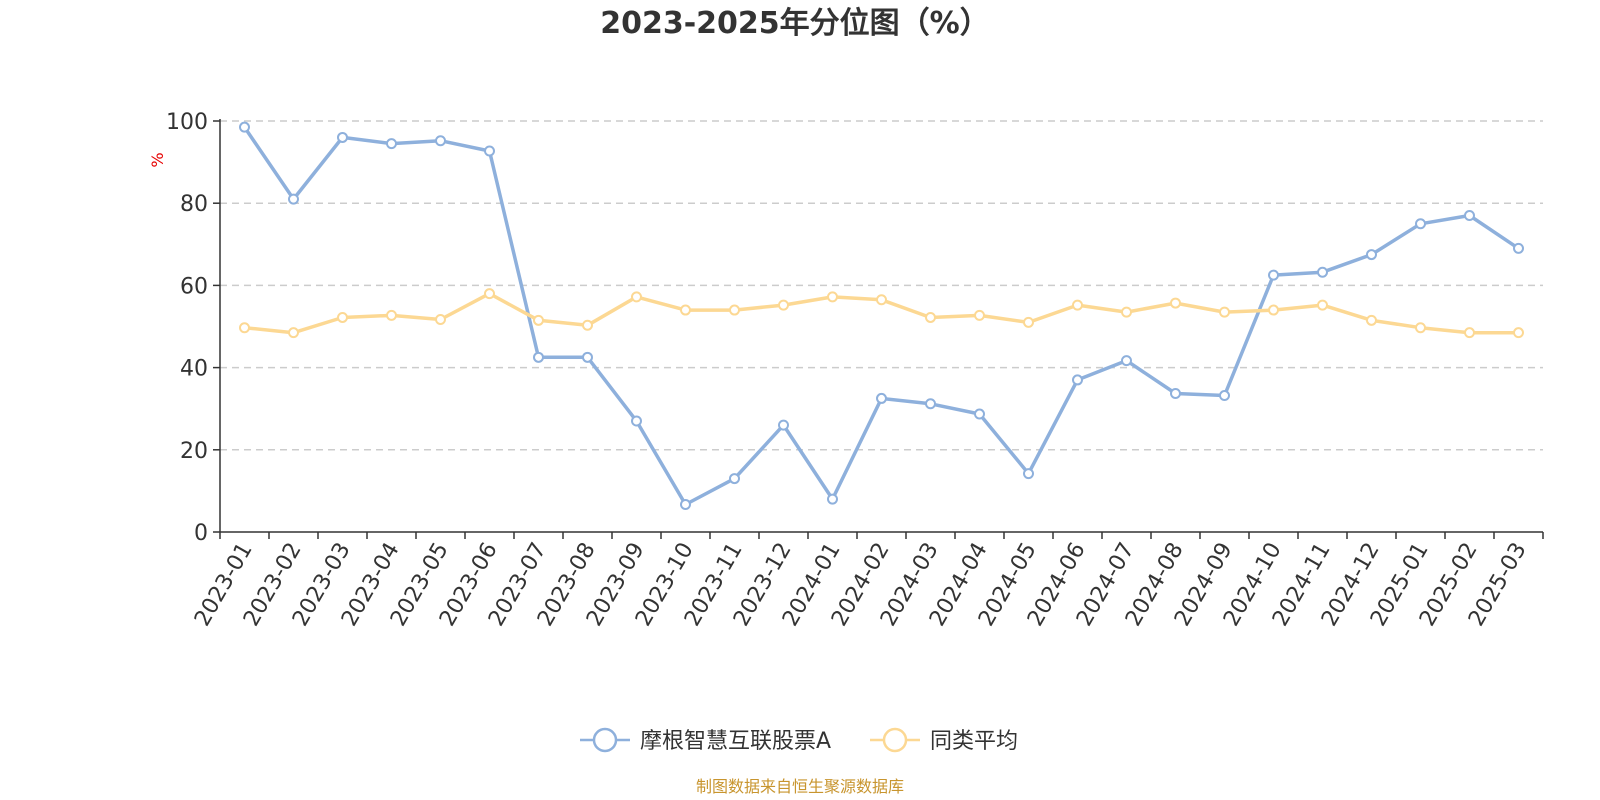 The height and width of the screenshot is (800, 1600). What do you see at coordinates (795, 23) in the screenshot?
I see `chart-title: 2023-2025年分位图（%）` at bounding box center [795, 23].